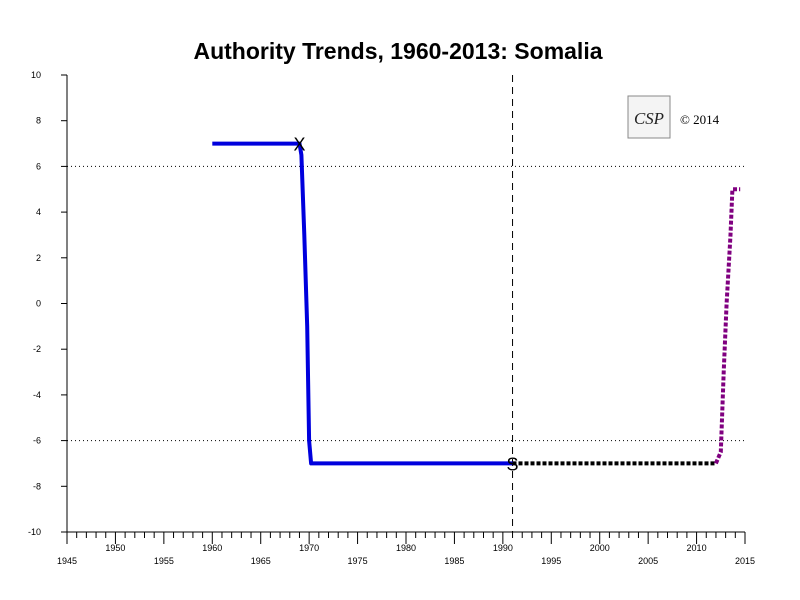 The height and width of the screenshot is (600, 800). What do you see at coordinates (37, 486) in the screenshot?
I see `y-tick-label: -8` at bounding box center [37, 486].